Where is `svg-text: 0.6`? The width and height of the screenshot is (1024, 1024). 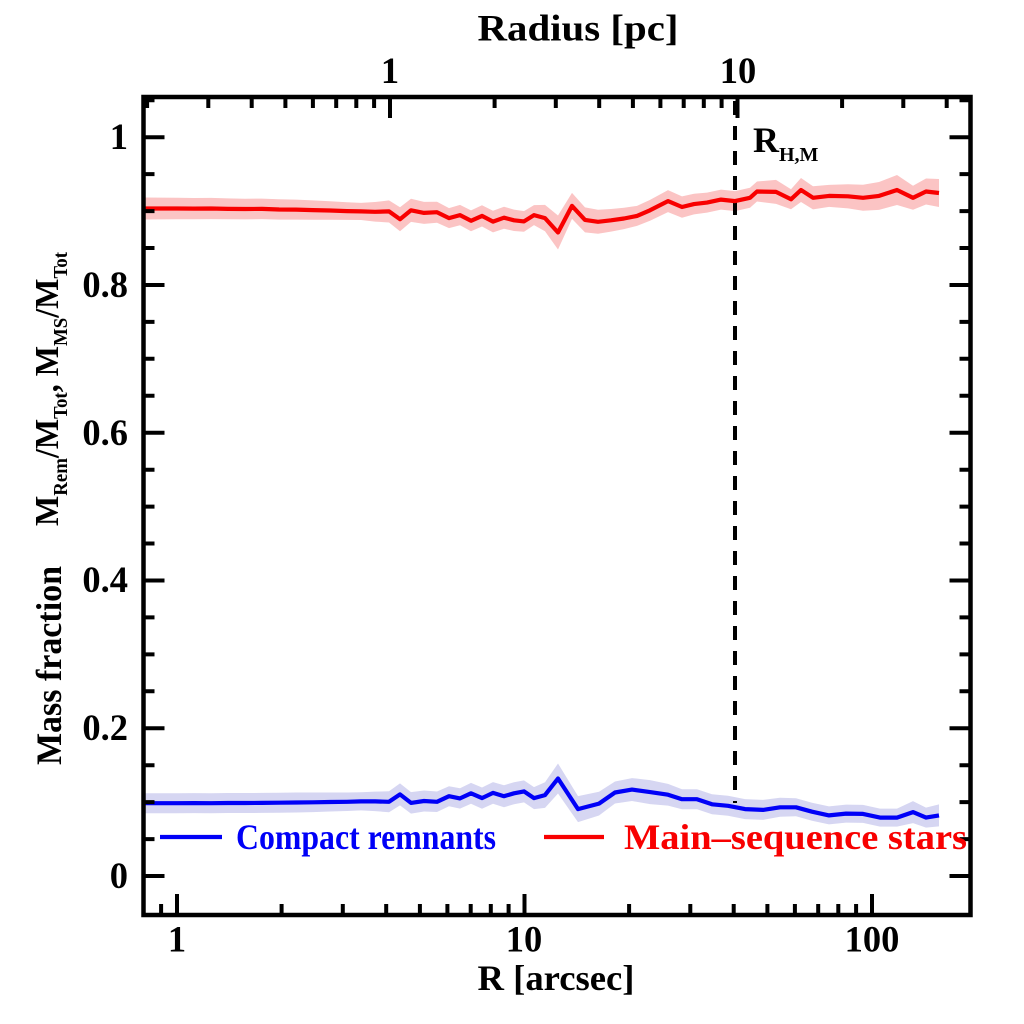
svg-text: 0.6 is located at coordinates (105, 432).